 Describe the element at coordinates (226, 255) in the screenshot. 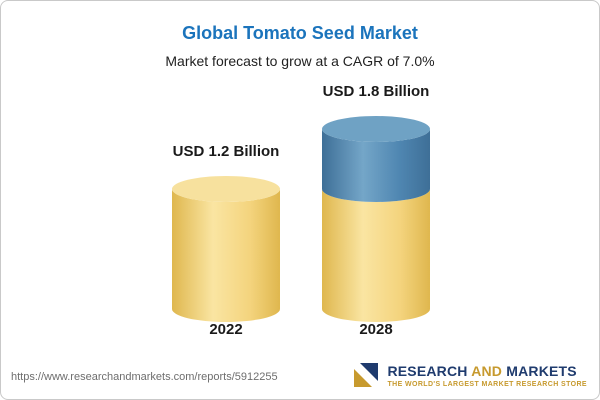

I see `cylinder-segment-base-2022` at that location.